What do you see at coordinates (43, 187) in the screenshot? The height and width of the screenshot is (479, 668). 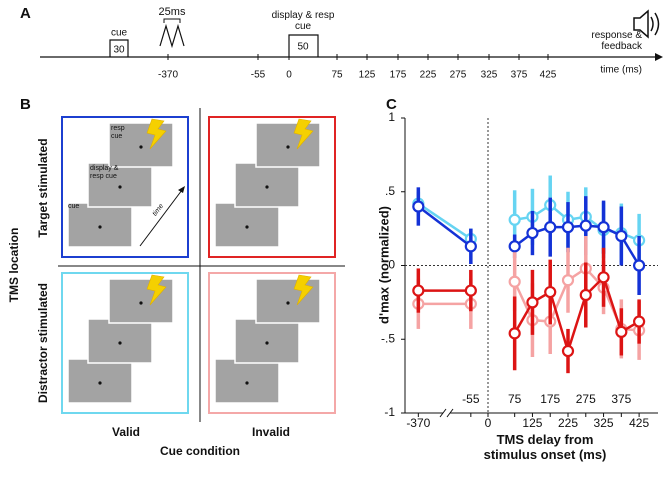 I see `row-label: Target stimulated` at bounding box center [43, 187].